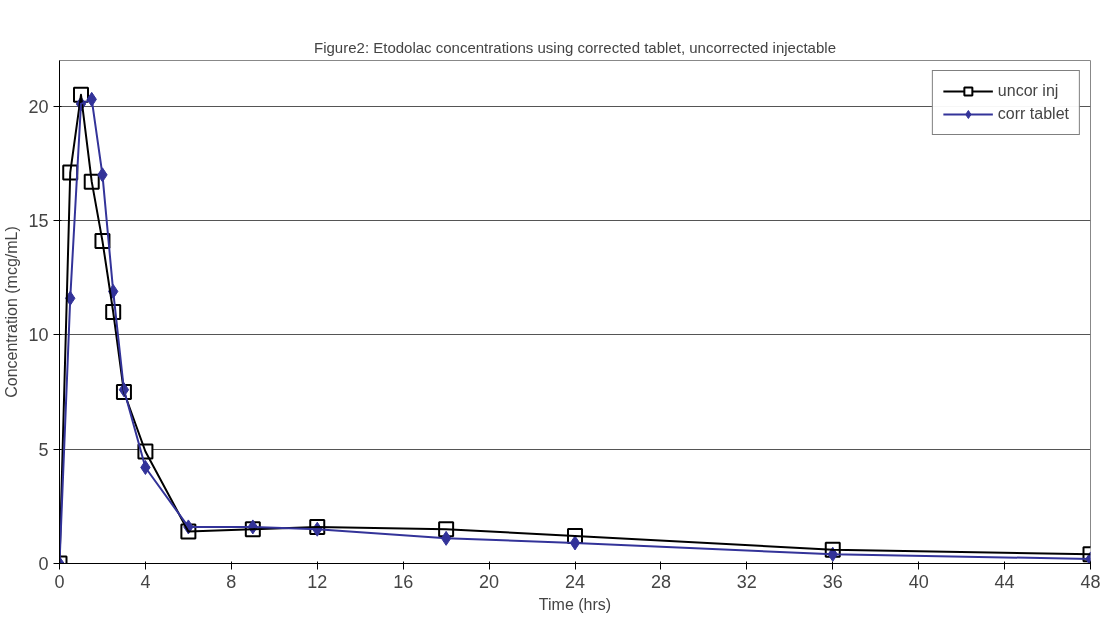 This screenshot has width=1118, height=623. Describe the element at coordinates (1028, 91) in the screenshot. I see `legend-label: uncor inj` at that location.